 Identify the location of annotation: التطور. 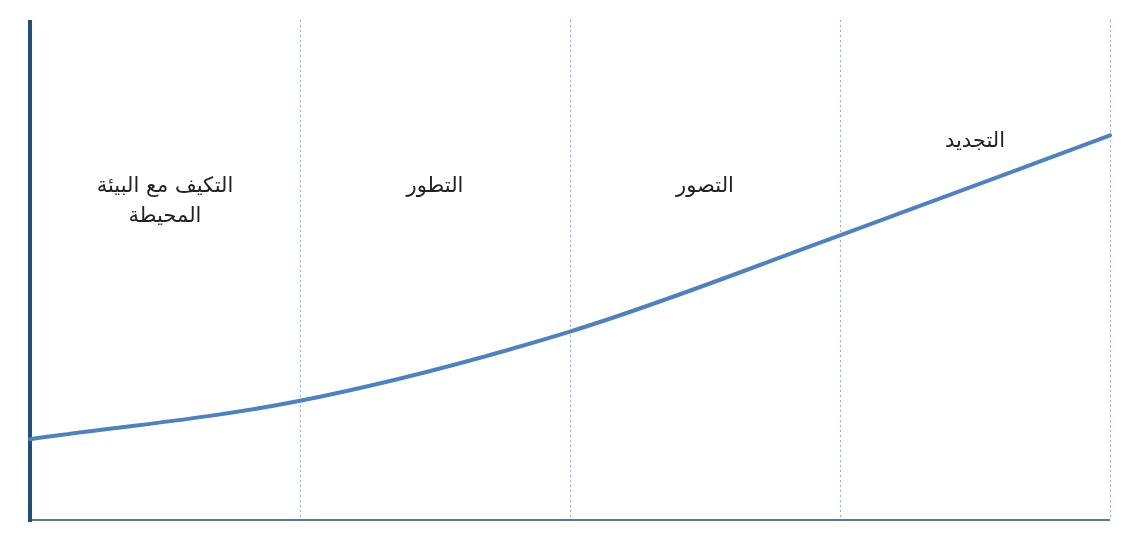
(434, 185).